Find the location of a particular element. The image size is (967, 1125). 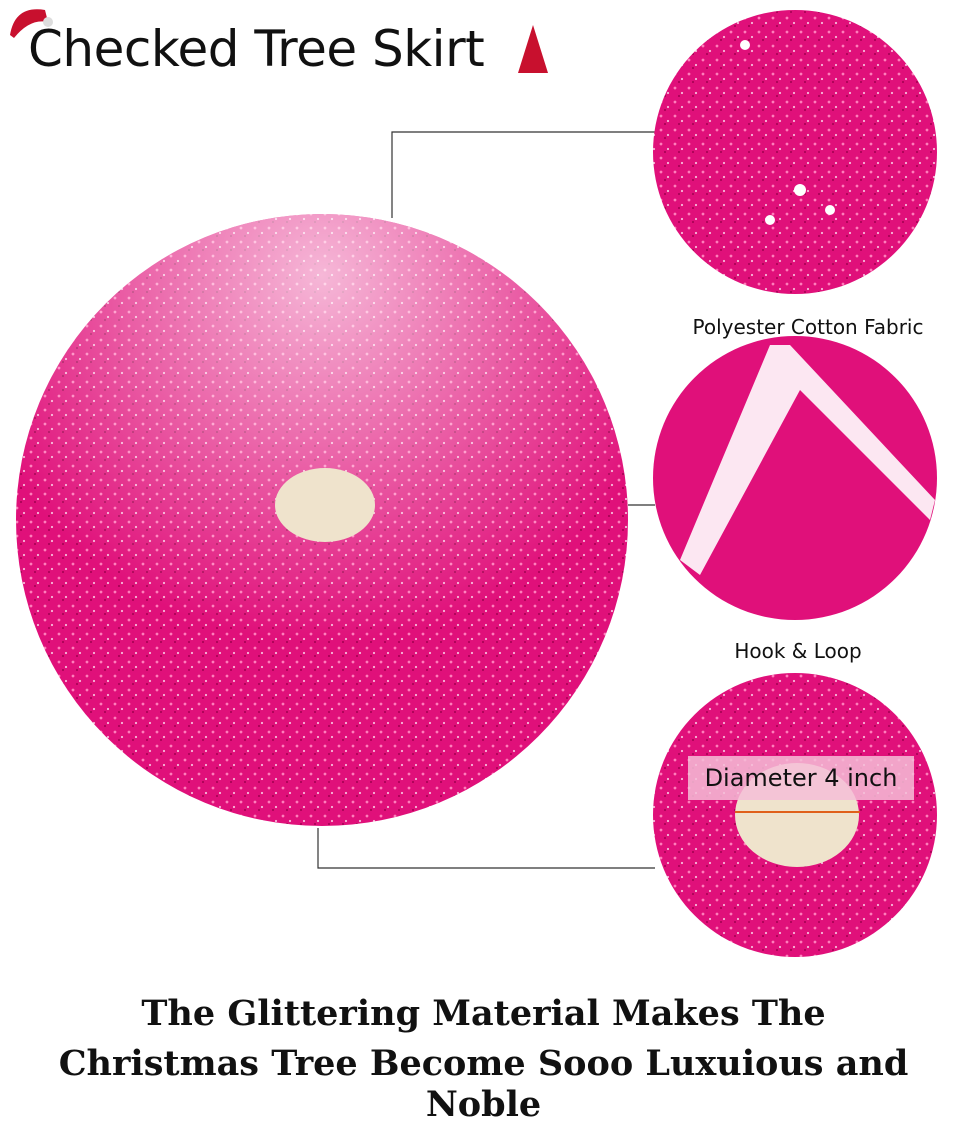

detail-fabric-image is located at coordinates (795, 152).